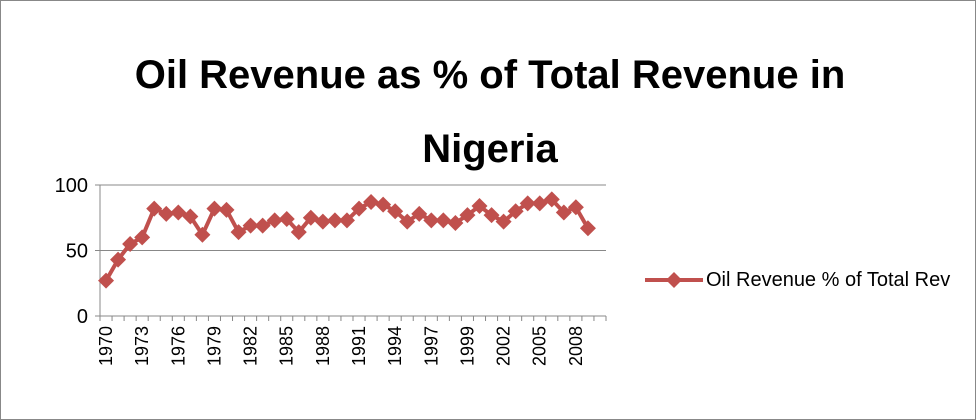 The height and width of the screenshot is (420, 976). I want to click on x-tick-label: 2008, so click(576, 346).